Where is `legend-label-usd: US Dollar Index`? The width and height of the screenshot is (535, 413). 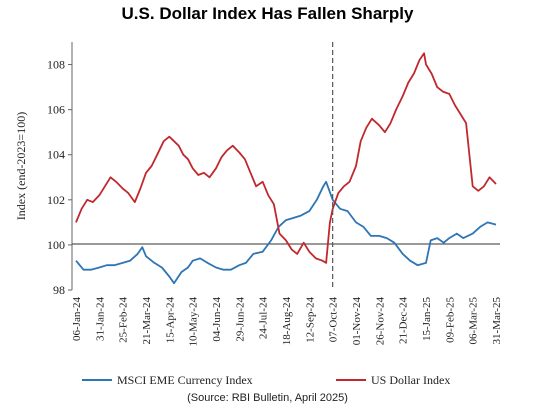
legend-label-usd: US Dollar Index is located at coordinates (410, 380).